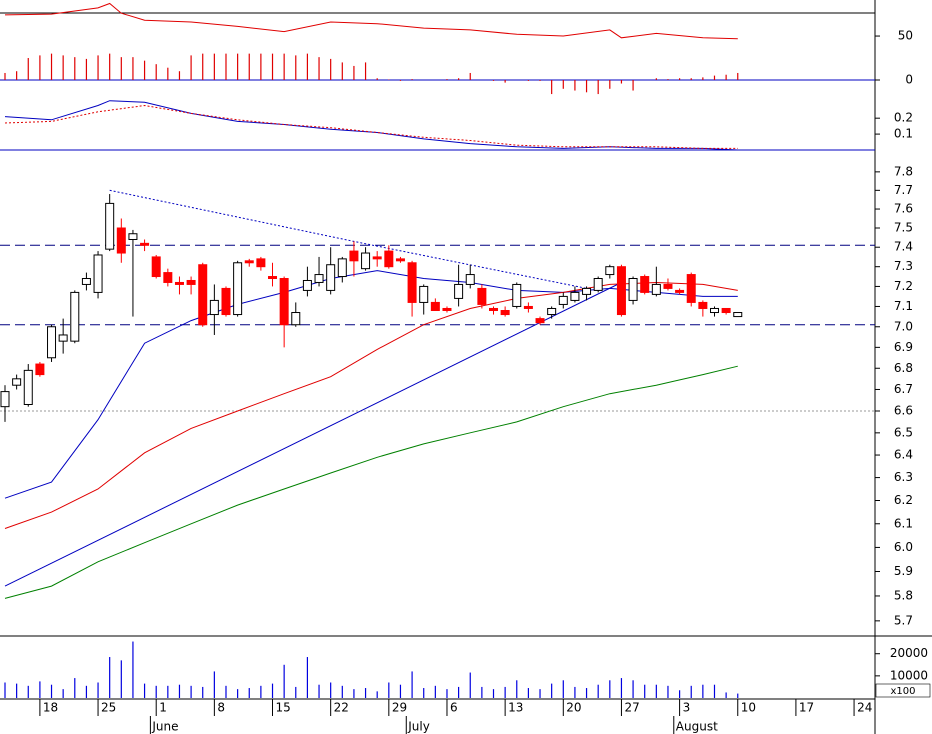 The image size is (932, 734). I want to click on y-tick-label: 6.8, so click(903, 368).